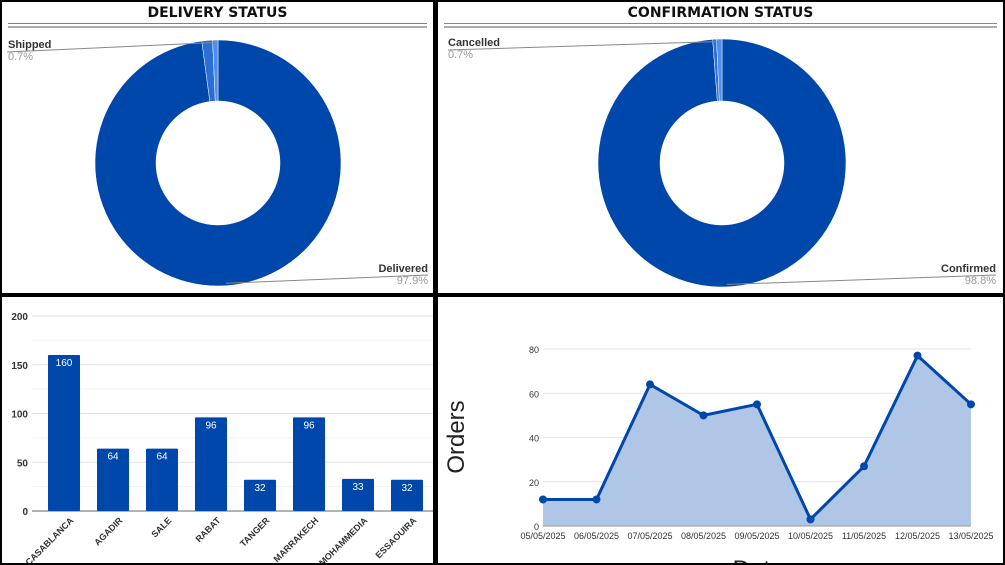 This screenshot has height=565, width=1005. Describe the element at coordinates (108, 531) in the screenshot. I see `x-tick-label: AGADIR` at that location.